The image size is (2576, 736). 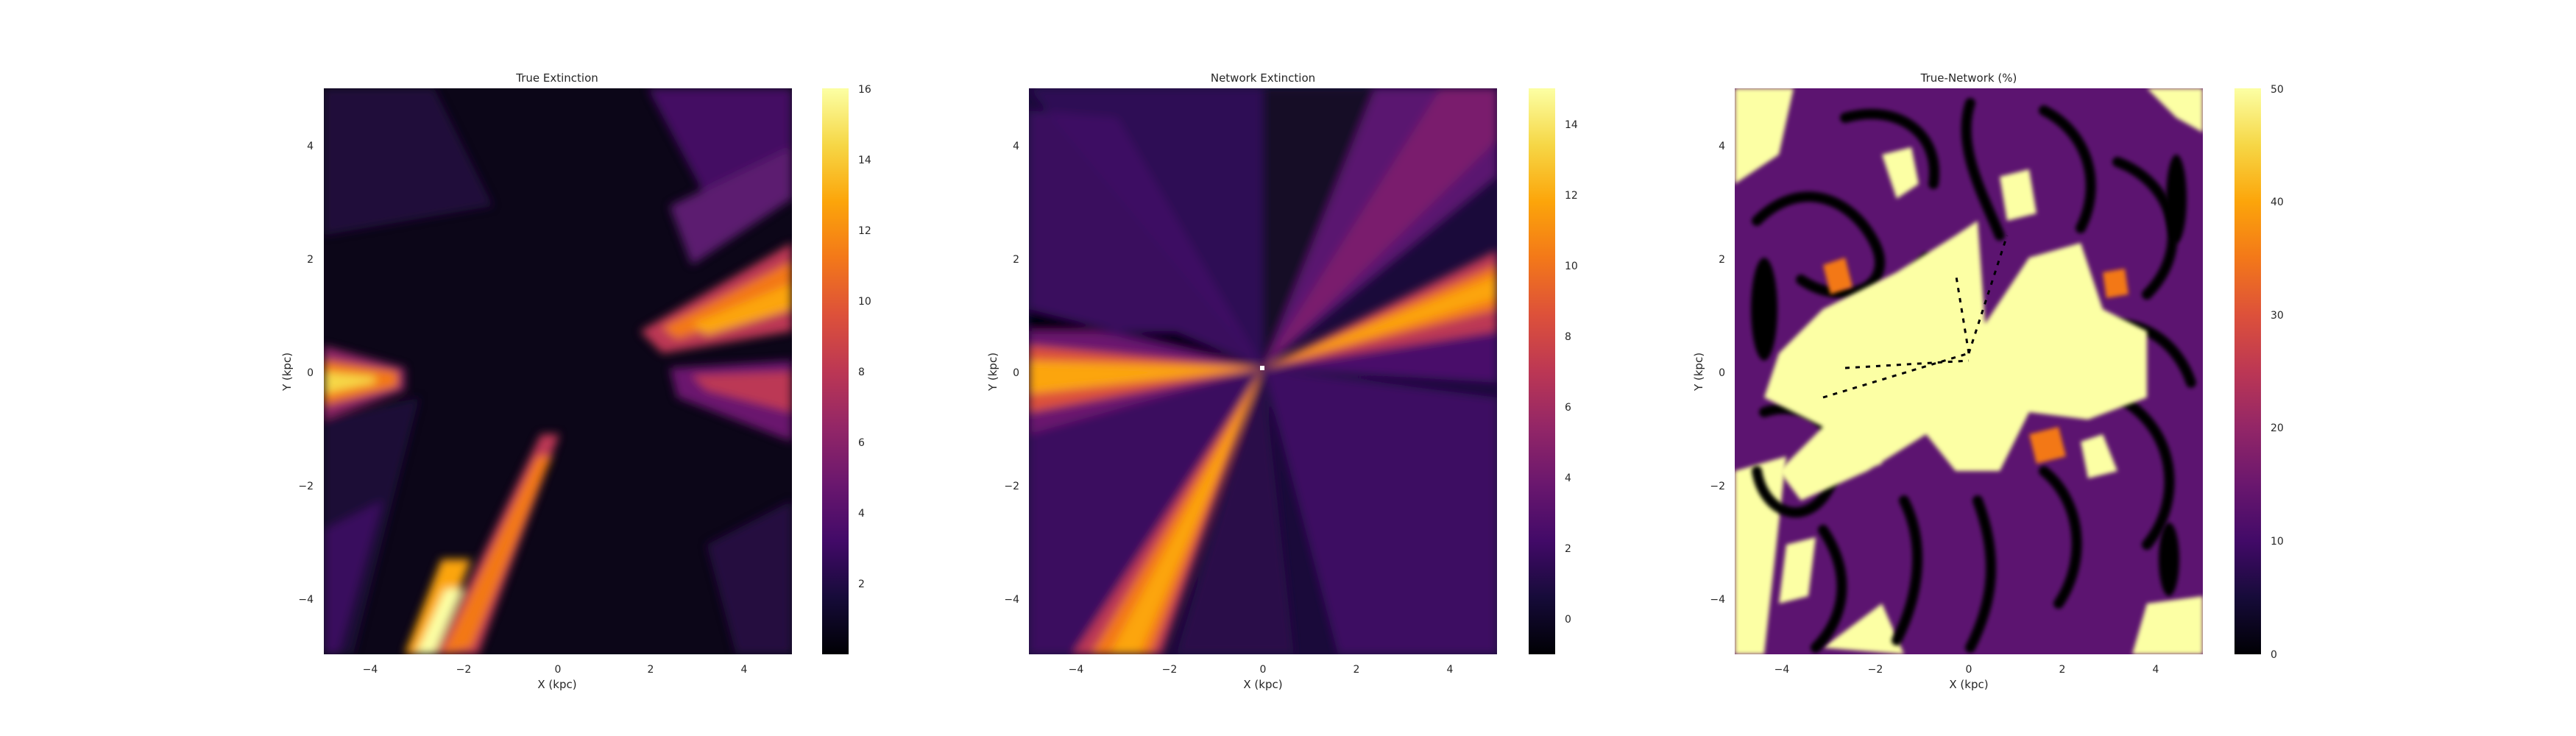 What do you see at coordinates (864, 90) in the screenshot?
I see `colorbar-tick-label: 16` at bounding box center [864, 90].